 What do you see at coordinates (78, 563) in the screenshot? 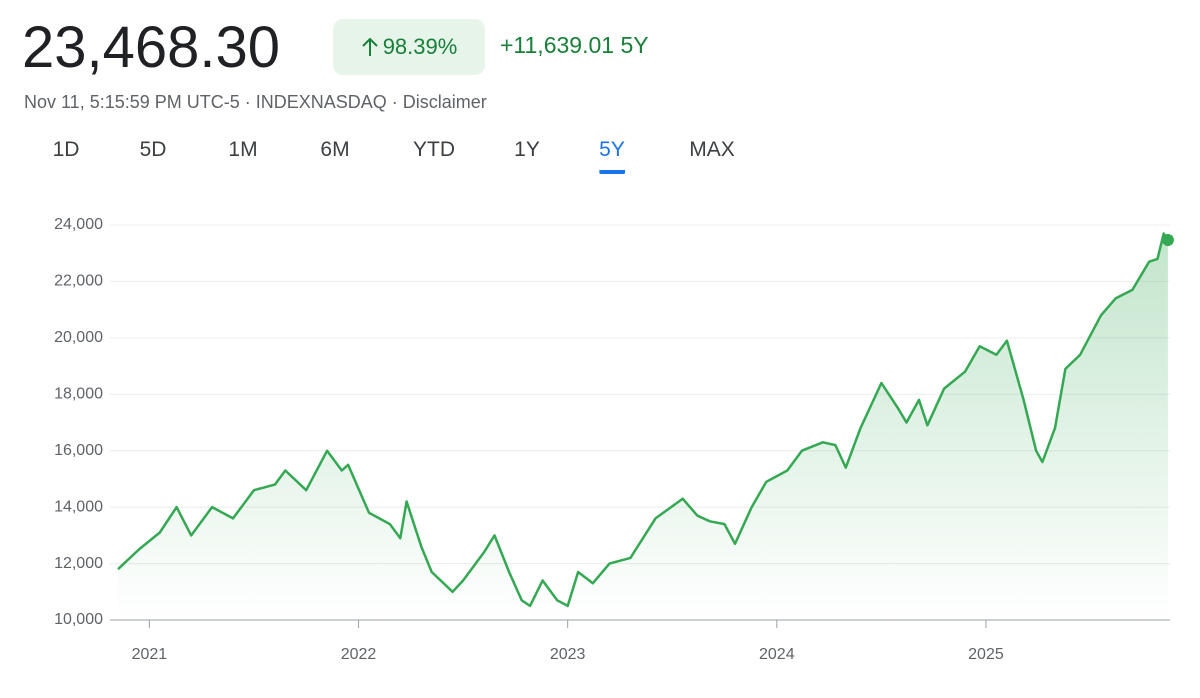
I see `y-tick-label: 12,000` at bounding box center [78, 563].